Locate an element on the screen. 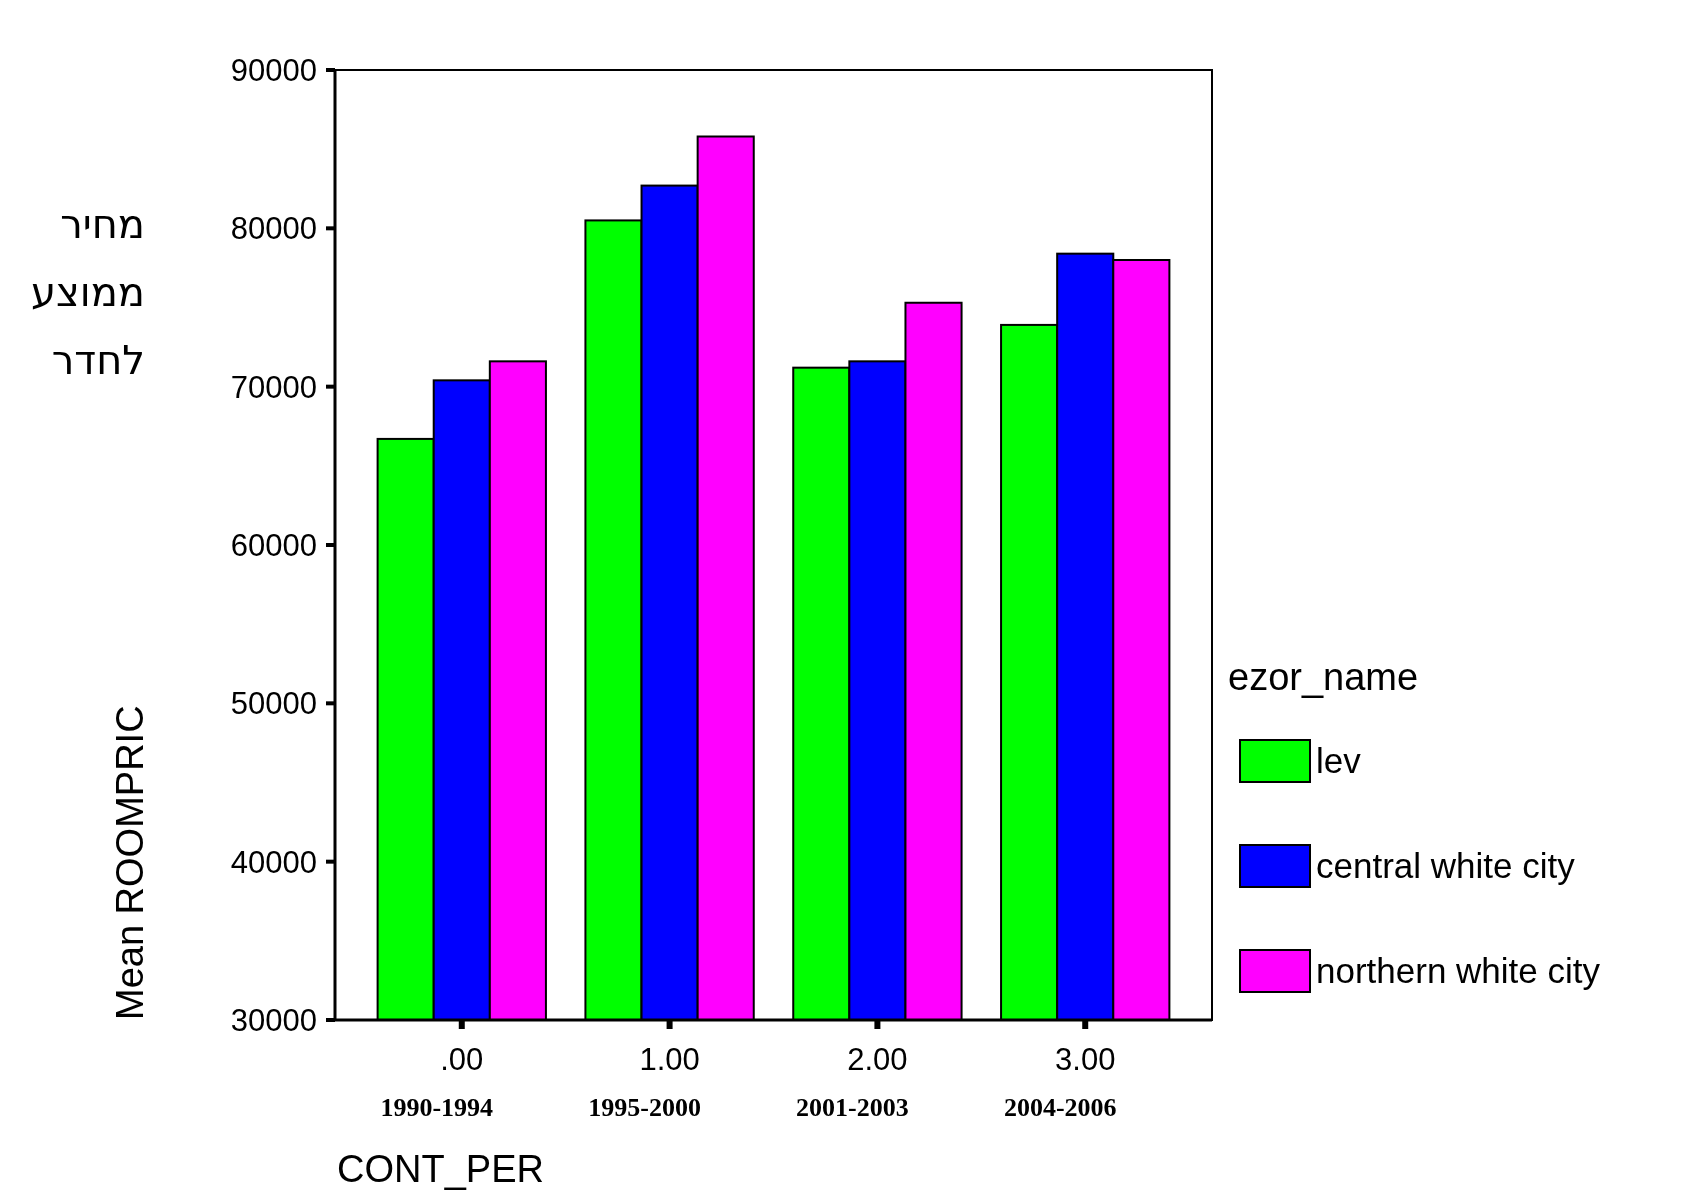 The image size is (1692, 1195). x-axis-title: CONT_PER is located at coordinates (440, 1169).